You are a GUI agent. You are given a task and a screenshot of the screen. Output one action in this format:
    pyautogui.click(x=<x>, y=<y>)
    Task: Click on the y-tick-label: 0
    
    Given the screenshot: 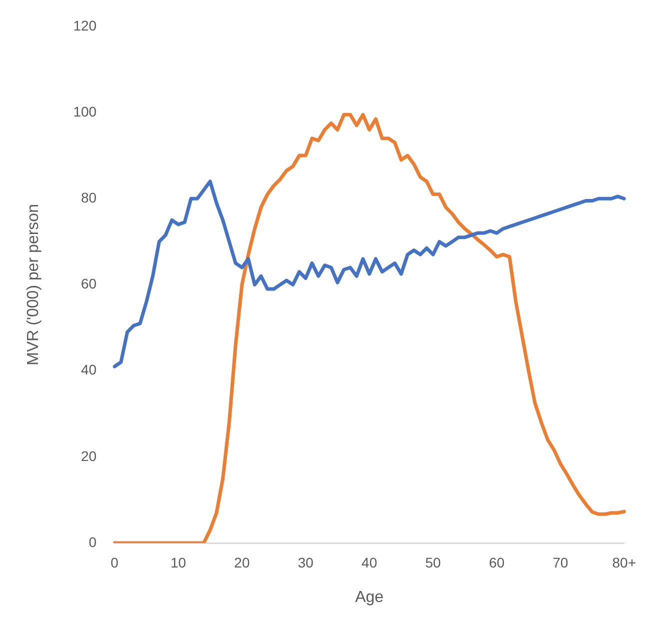 What is the action you would take?
    pyautogui.click(x=92, y=542)
    